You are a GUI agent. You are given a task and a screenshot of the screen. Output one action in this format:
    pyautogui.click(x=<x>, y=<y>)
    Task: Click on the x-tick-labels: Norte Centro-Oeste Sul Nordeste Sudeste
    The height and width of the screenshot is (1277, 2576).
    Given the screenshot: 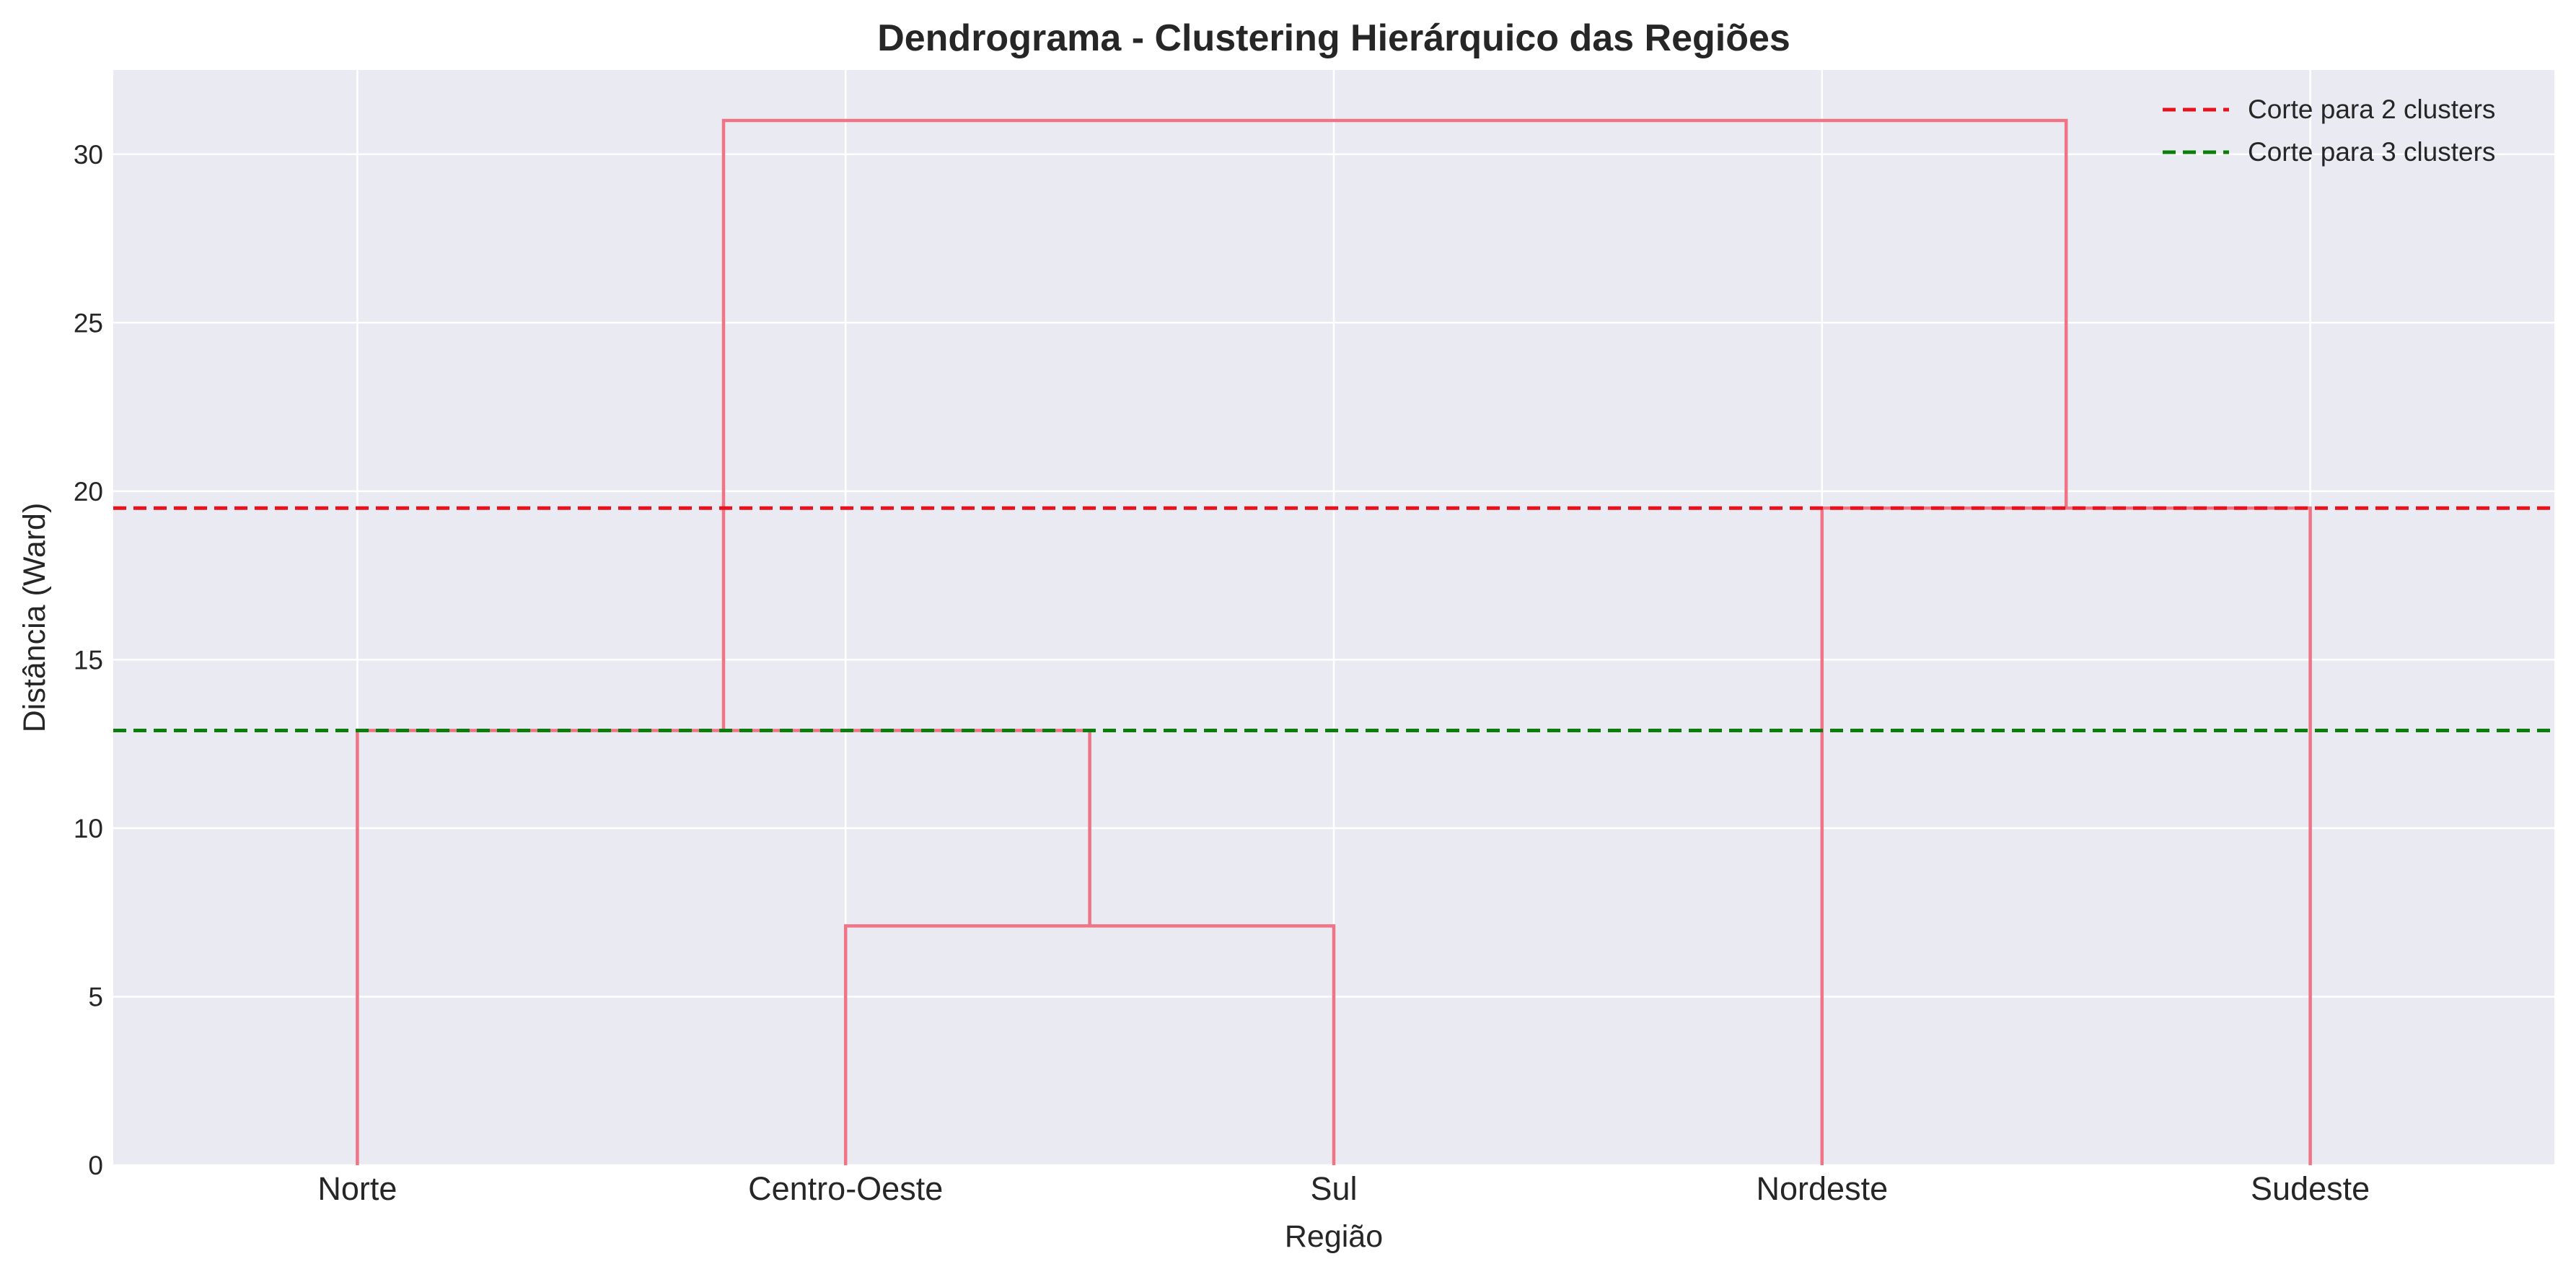 What is the action you would take?
    pyautogui.click(x=1343, y=1189)
    